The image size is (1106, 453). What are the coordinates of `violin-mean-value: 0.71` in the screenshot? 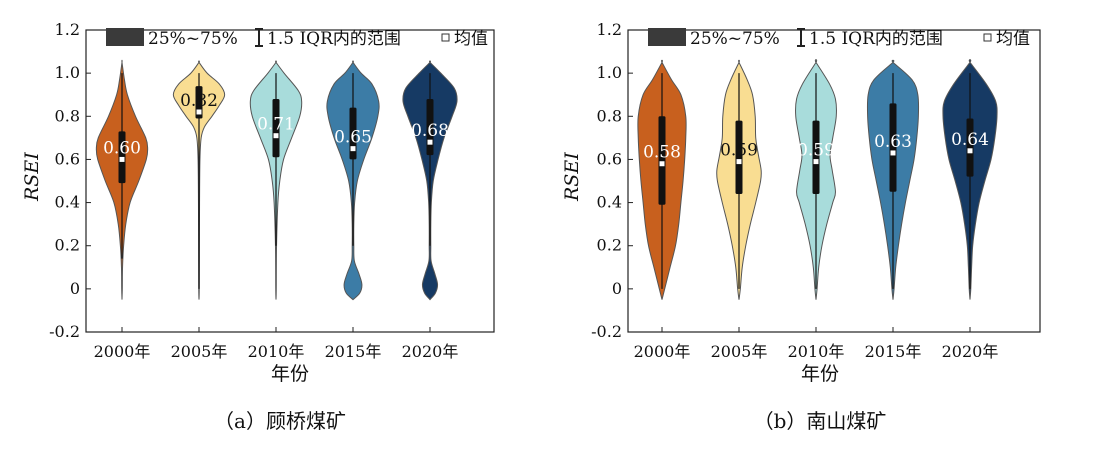 It's located at (276, 125).